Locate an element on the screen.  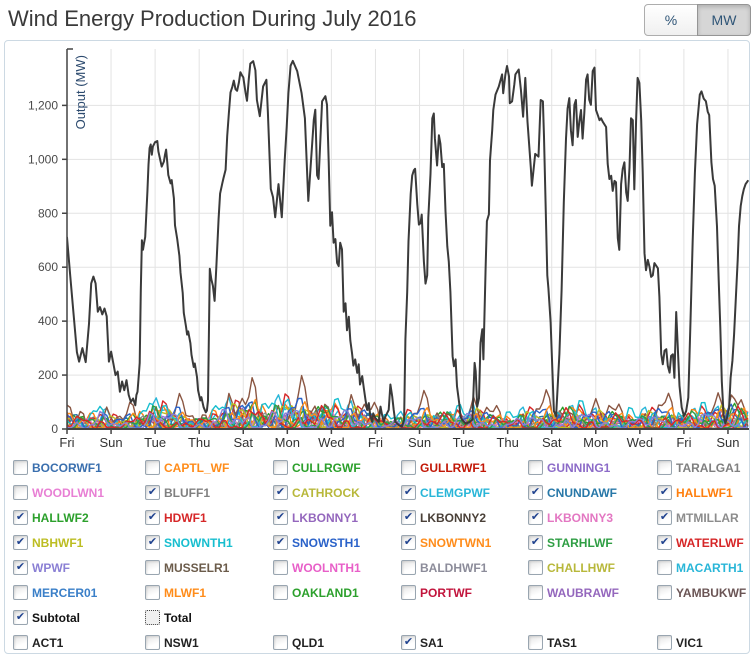
farm-checkbox-BOCORWF1: BOCORWF1 is located at coordinates (79, 467).